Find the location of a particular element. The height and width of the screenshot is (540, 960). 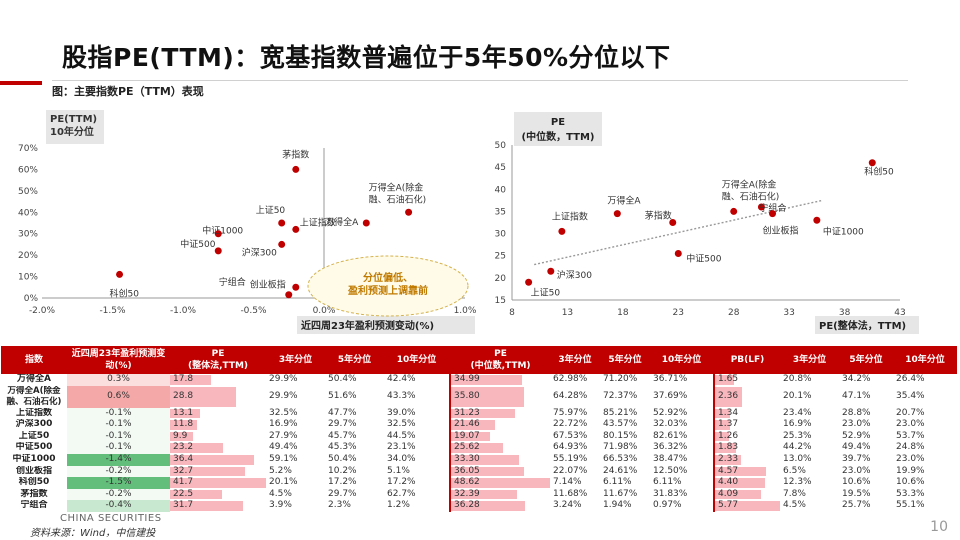

table-cell: 13.0% is located at coordinates (797, 458).